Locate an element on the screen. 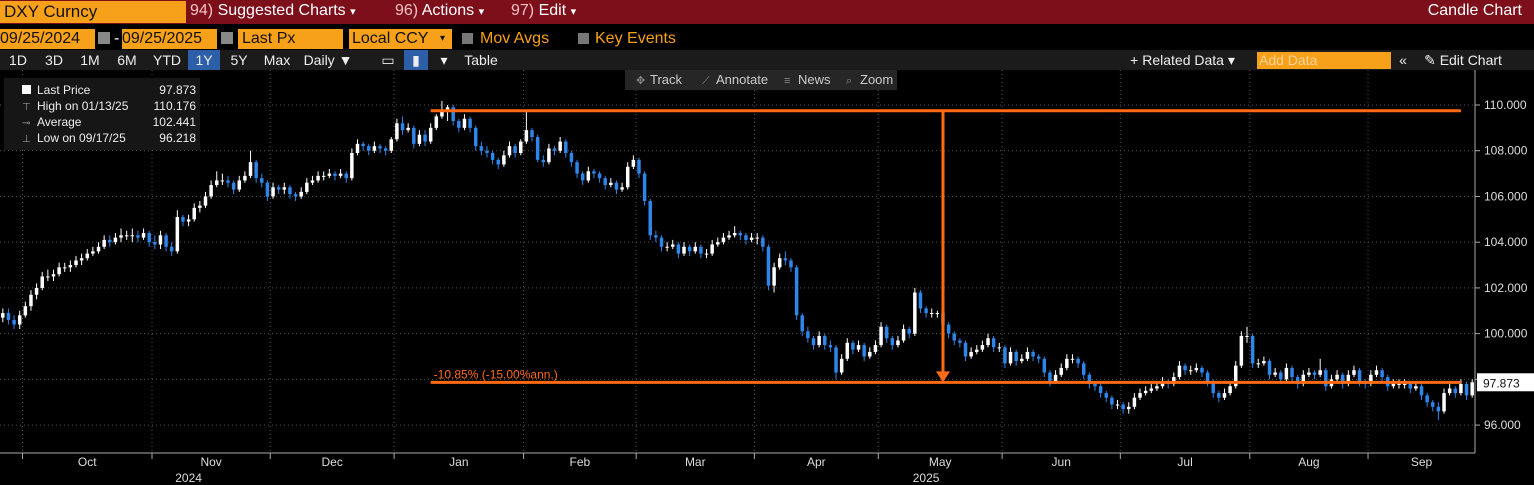 The image size is (1534, 485). tool-button: Annotate is located at coordinates (742, 79).